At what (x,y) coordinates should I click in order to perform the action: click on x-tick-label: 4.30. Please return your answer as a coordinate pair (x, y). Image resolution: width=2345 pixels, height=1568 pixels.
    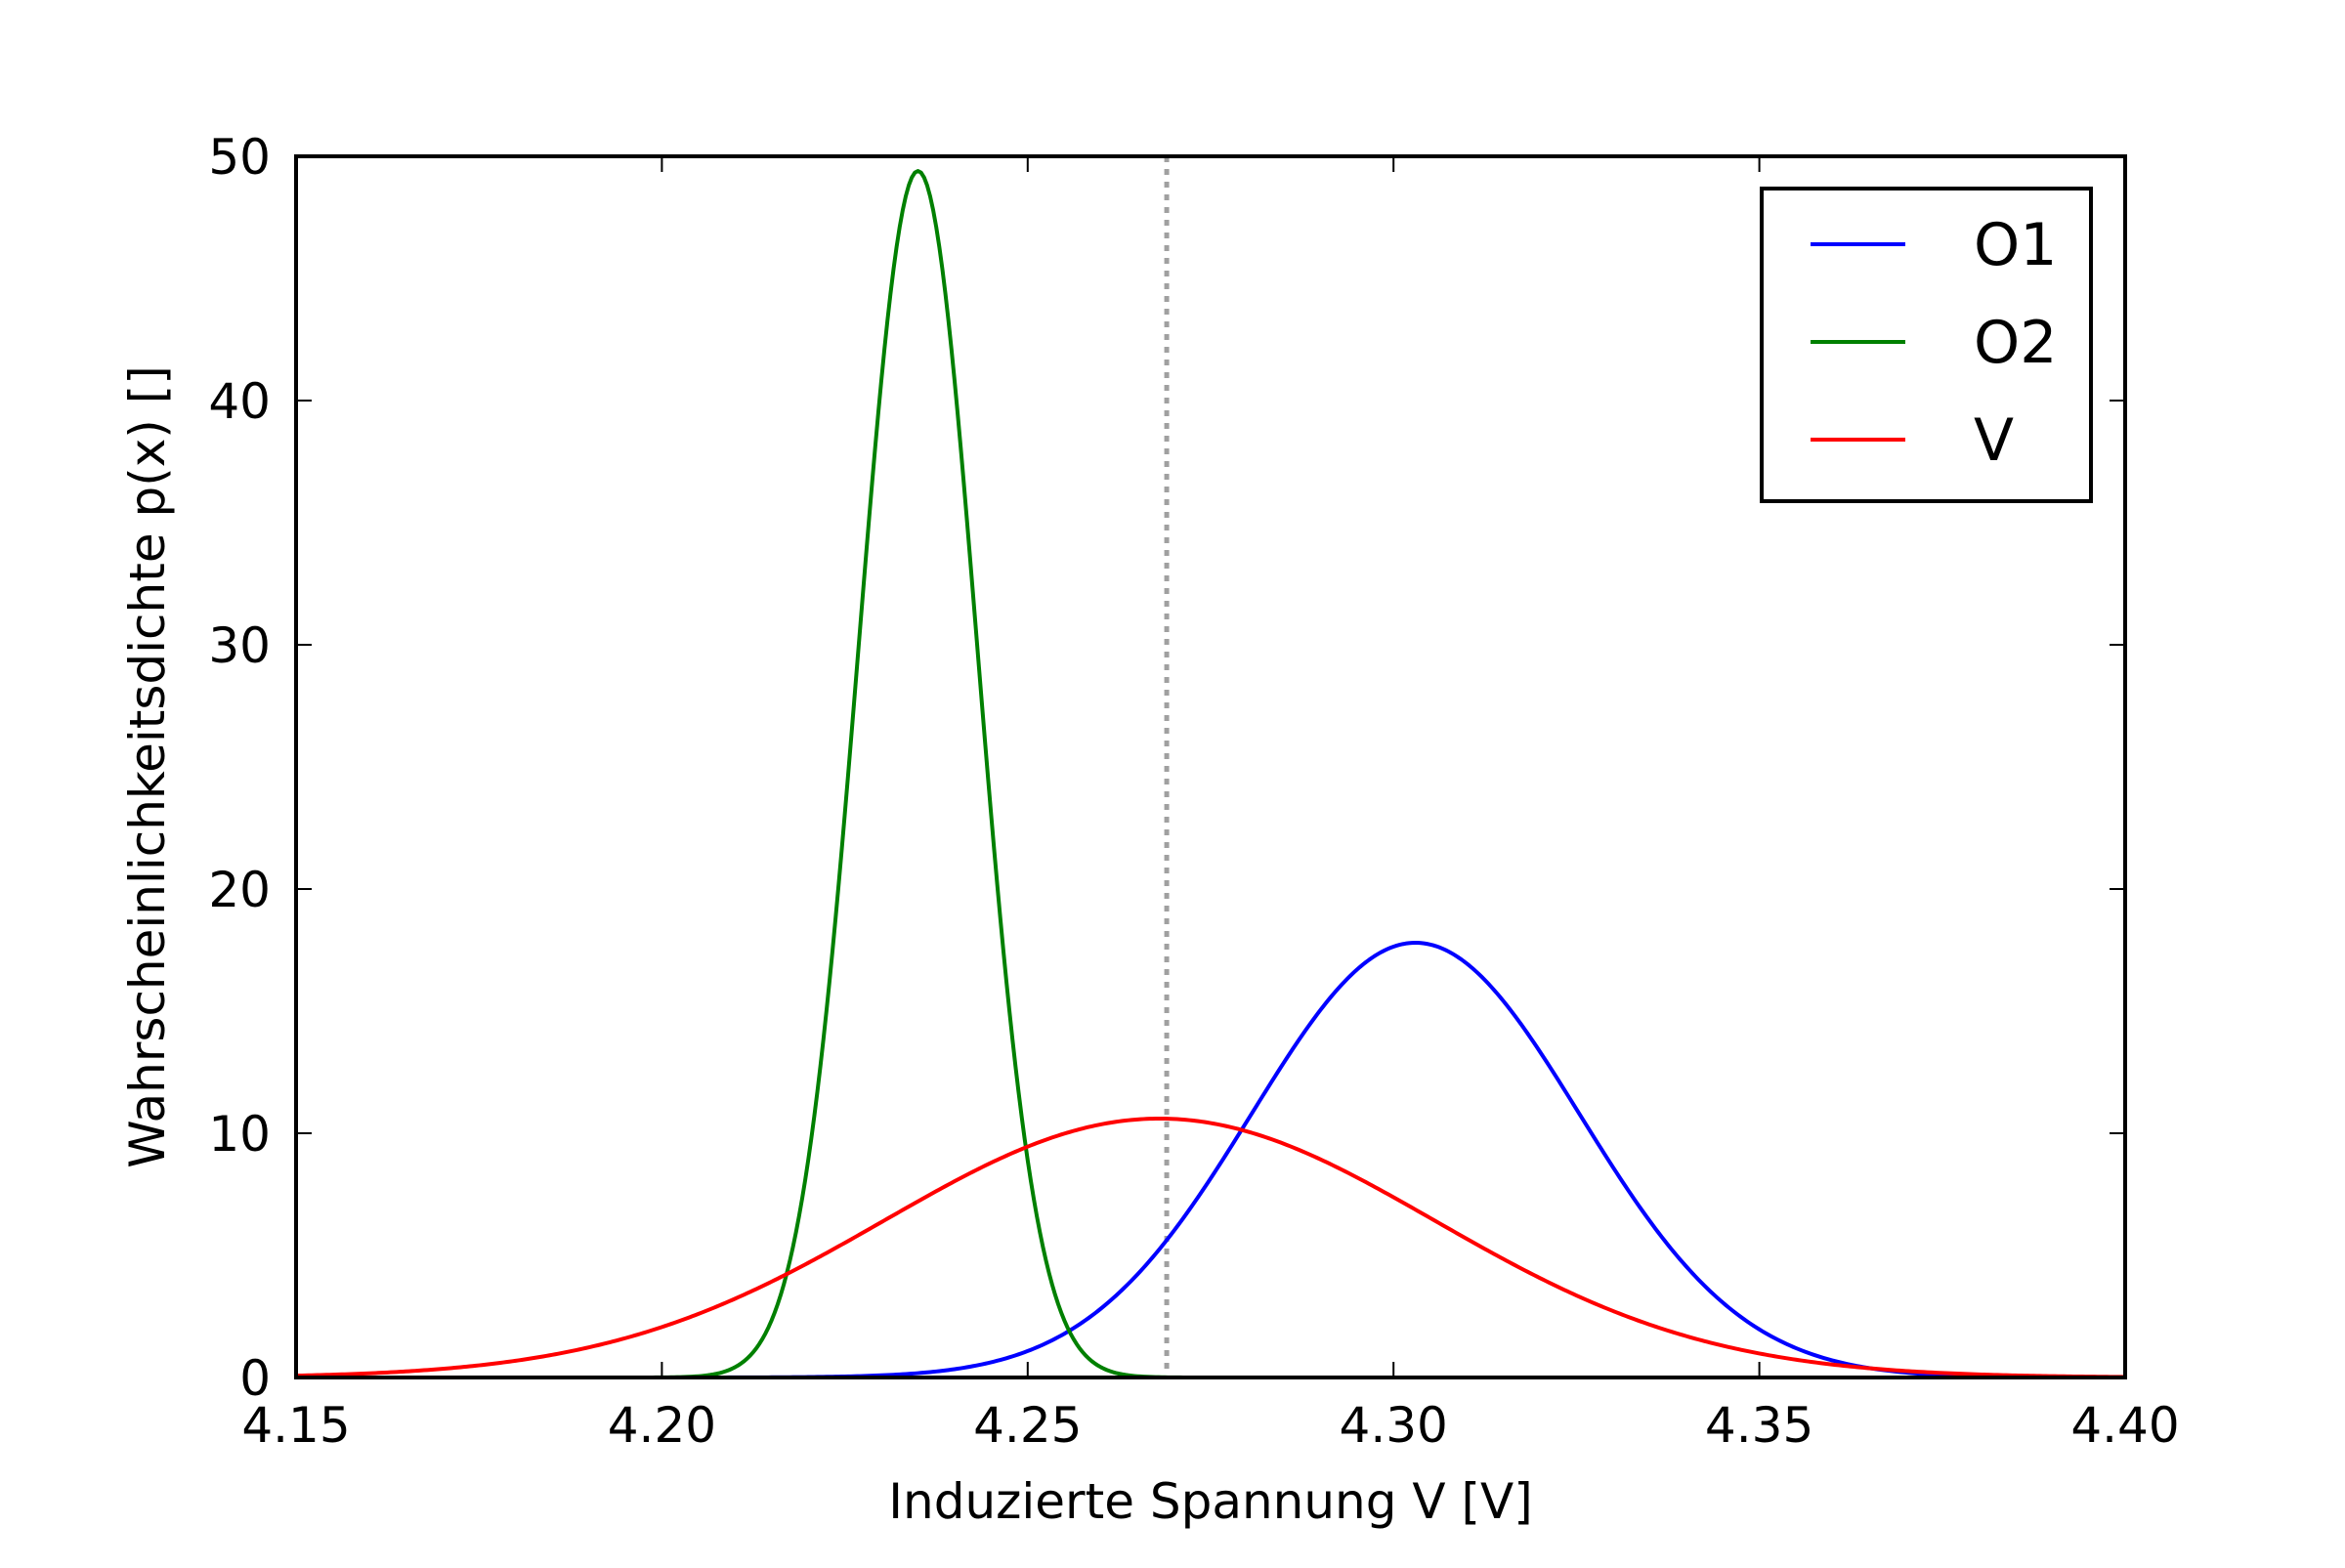
    Looking at the image, I should click on (1394, 1425).